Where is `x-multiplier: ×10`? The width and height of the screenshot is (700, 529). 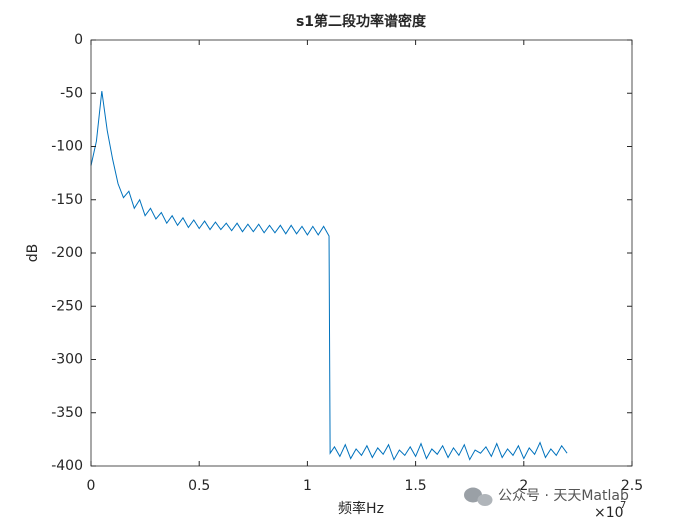 x-multiplier: ×10 is located at coordinates (609, 513).